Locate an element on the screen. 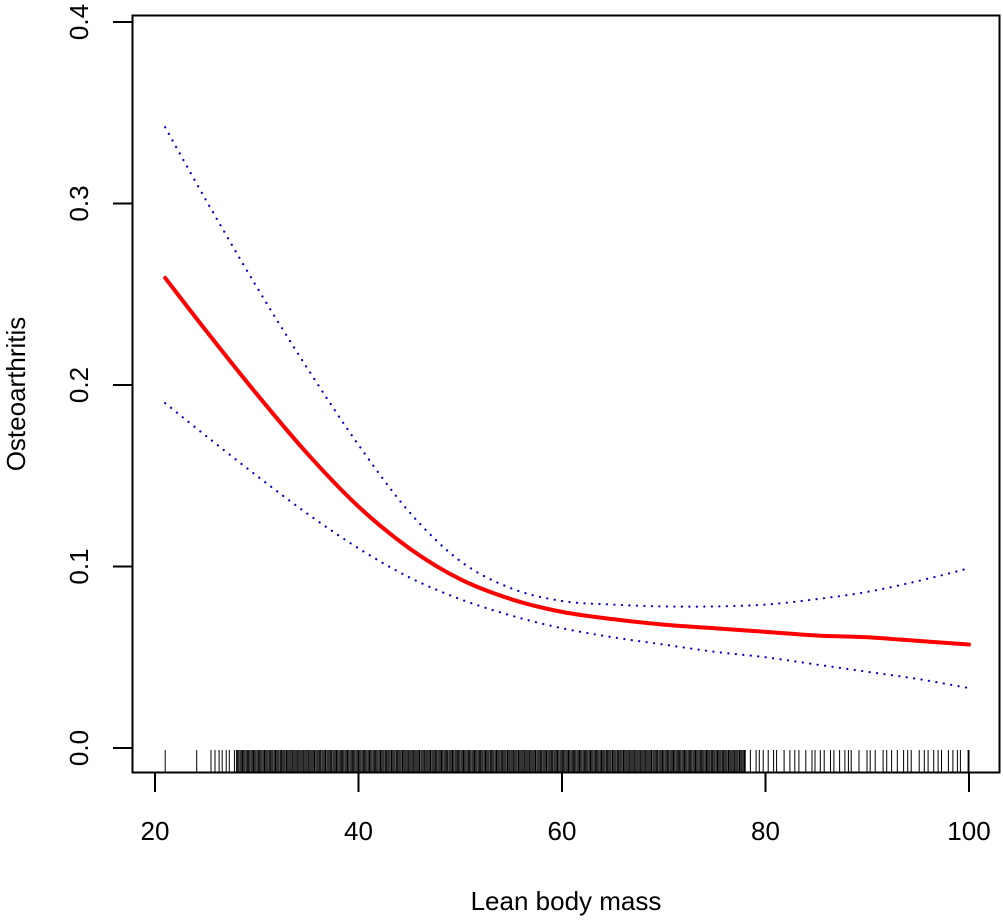 Image resolution: width=1003 pixels, height=921 pixels. y-tick-label: 0.0 is located at coordinates (79, 748).